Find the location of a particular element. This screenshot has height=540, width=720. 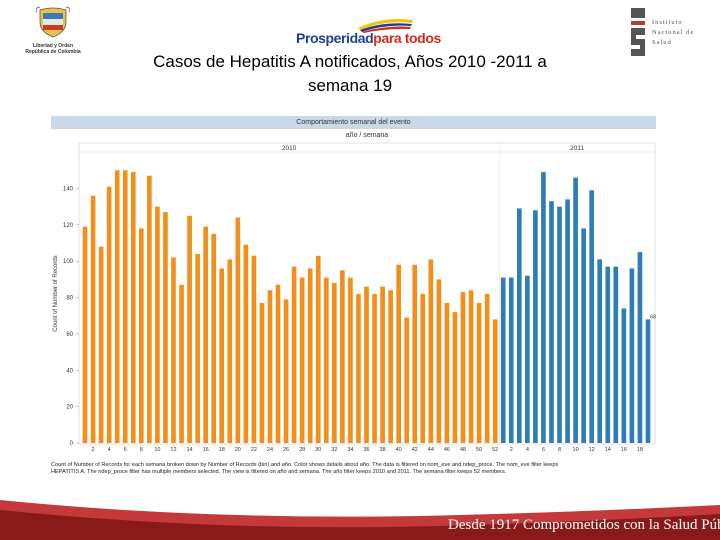

x-tick-label: 18 is located at coordinates (640, 450).